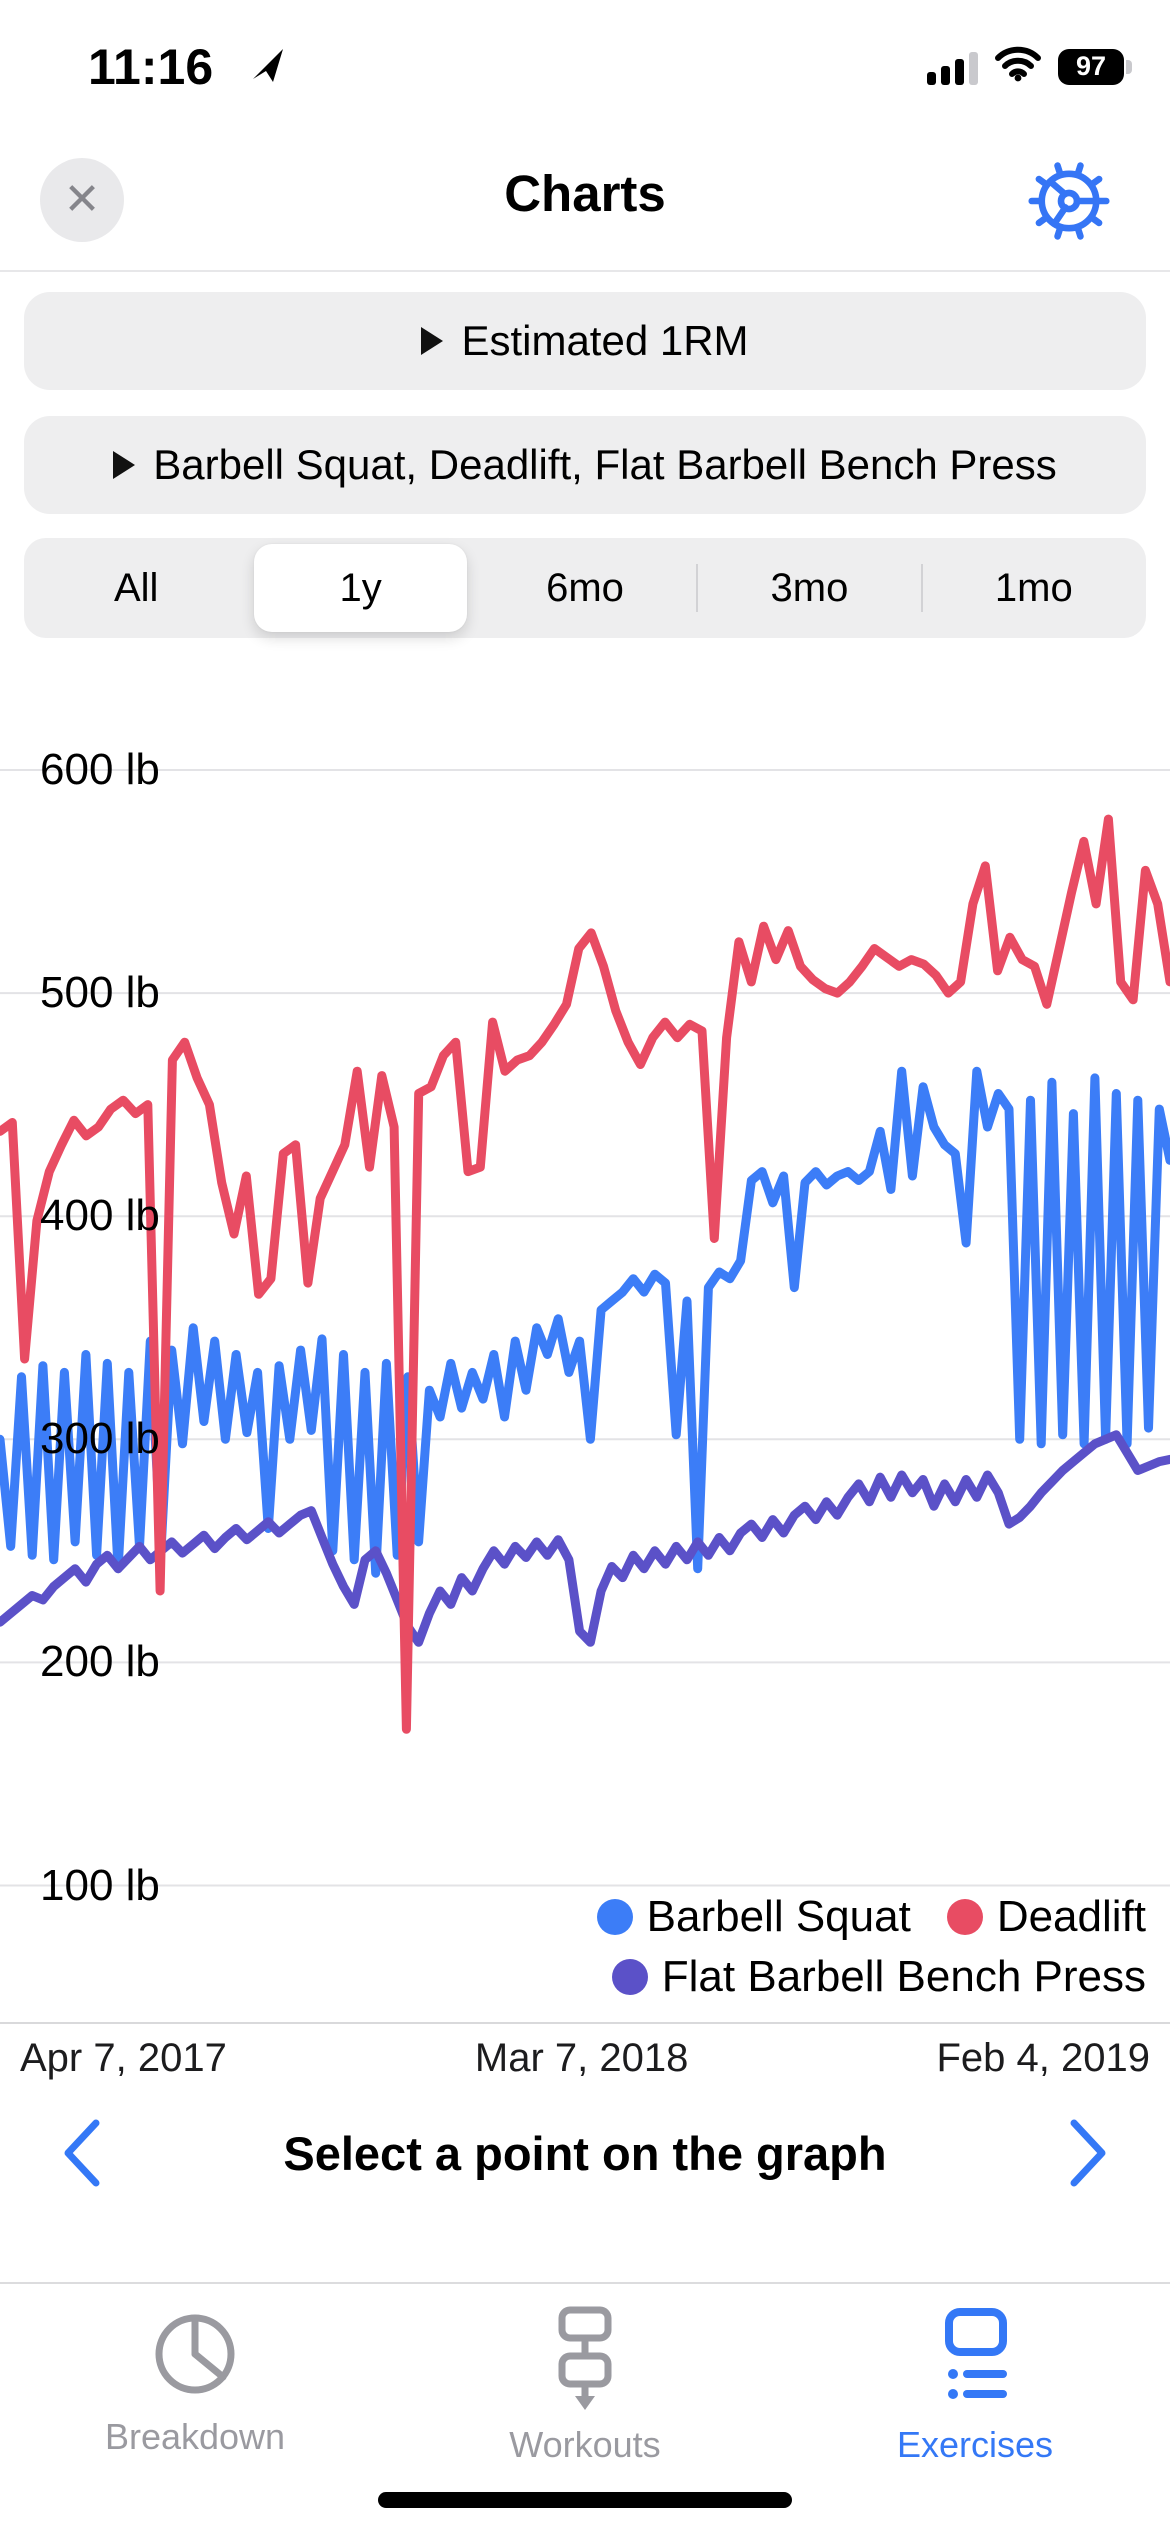  I want to click on legend-item-deadlift: Deadlift, so click(1046, 1917).